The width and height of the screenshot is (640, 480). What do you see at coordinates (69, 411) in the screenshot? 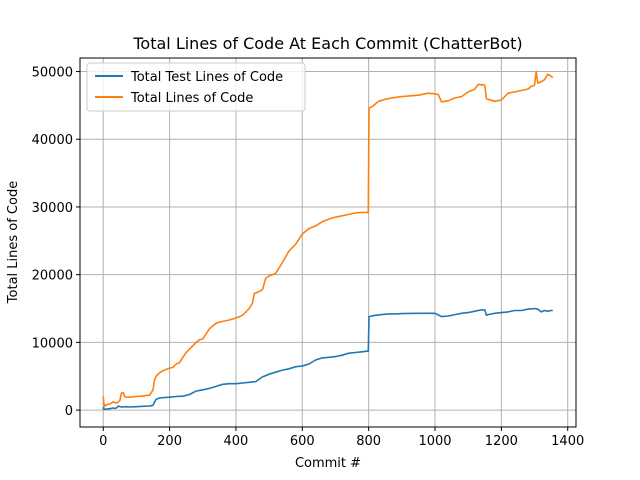
I see `y-tick-label: 0` at bounding box center [69, 411].